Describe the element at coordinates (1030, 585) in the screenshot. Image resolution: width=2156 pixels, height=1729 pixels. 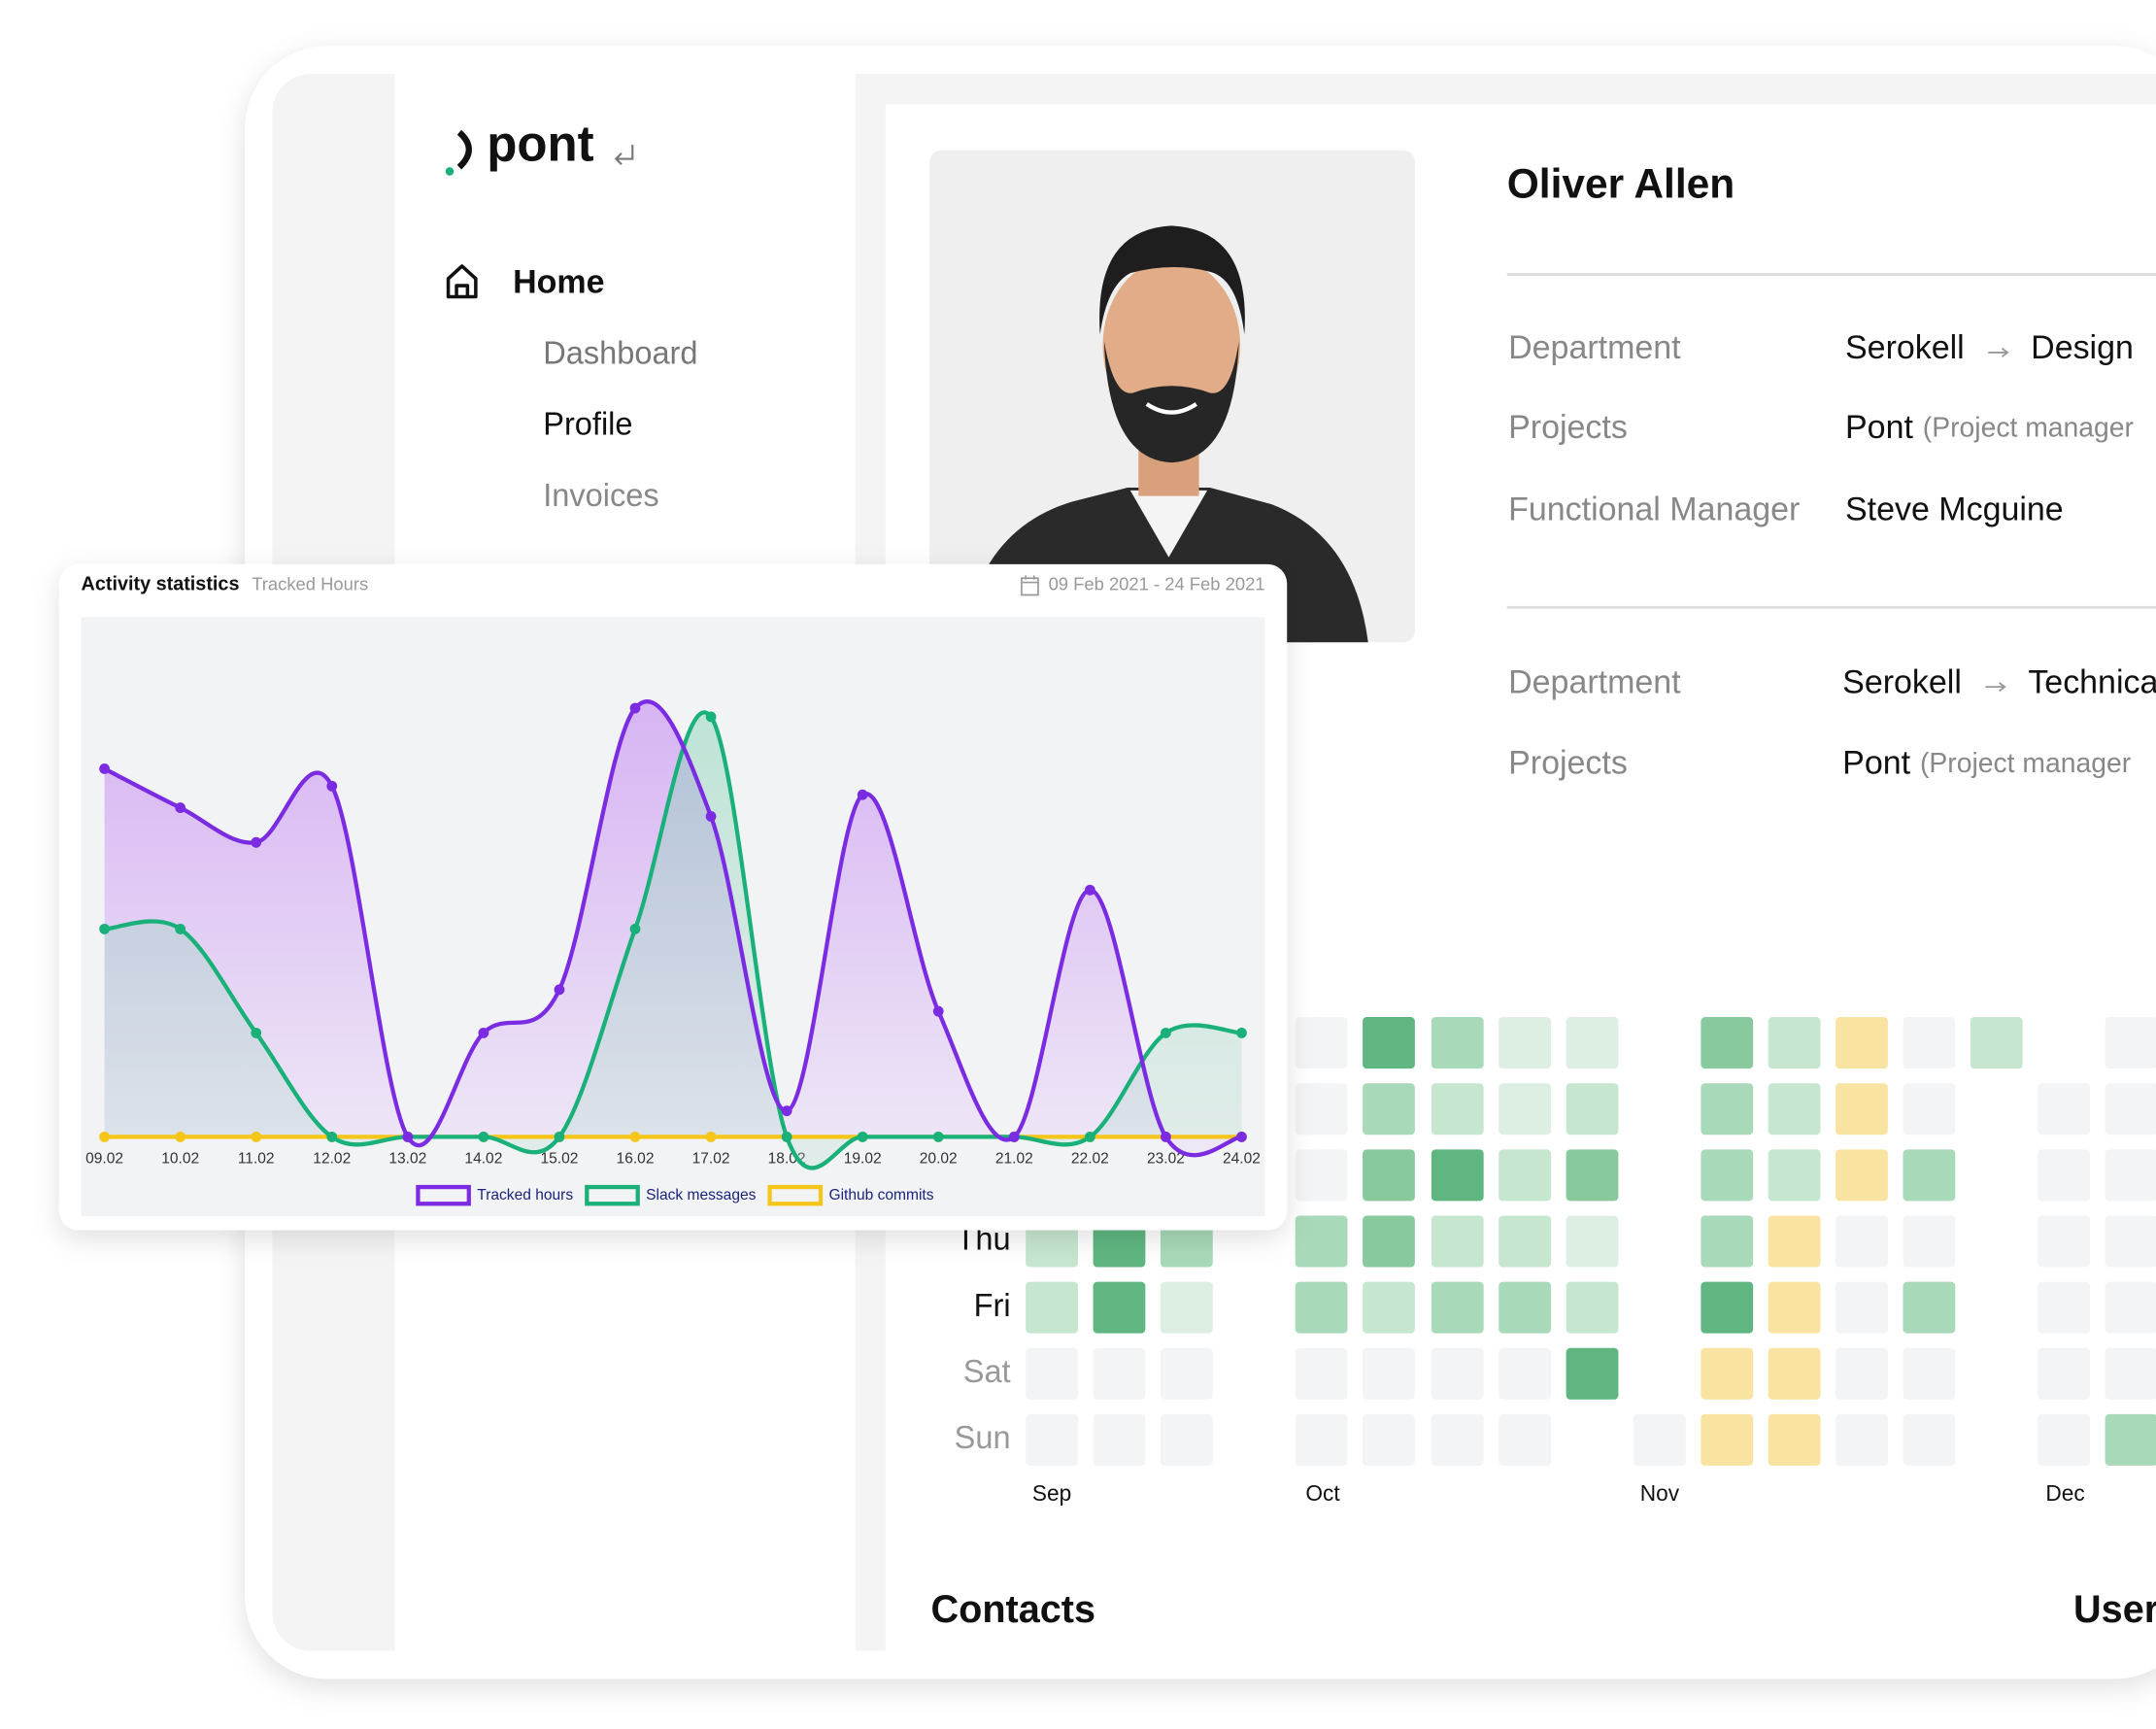
I see `calendar-icon` at that location.